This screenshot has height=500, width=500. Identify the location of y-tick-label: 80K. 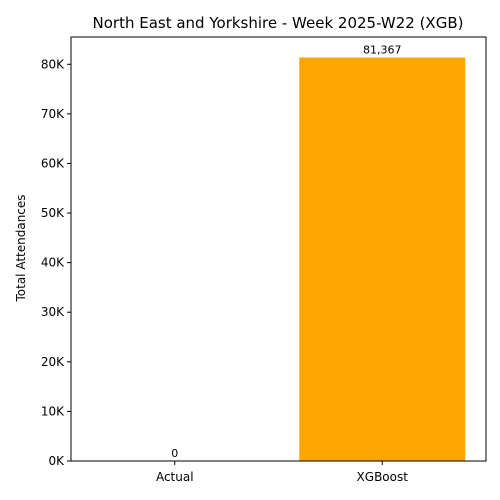
(53, 64).